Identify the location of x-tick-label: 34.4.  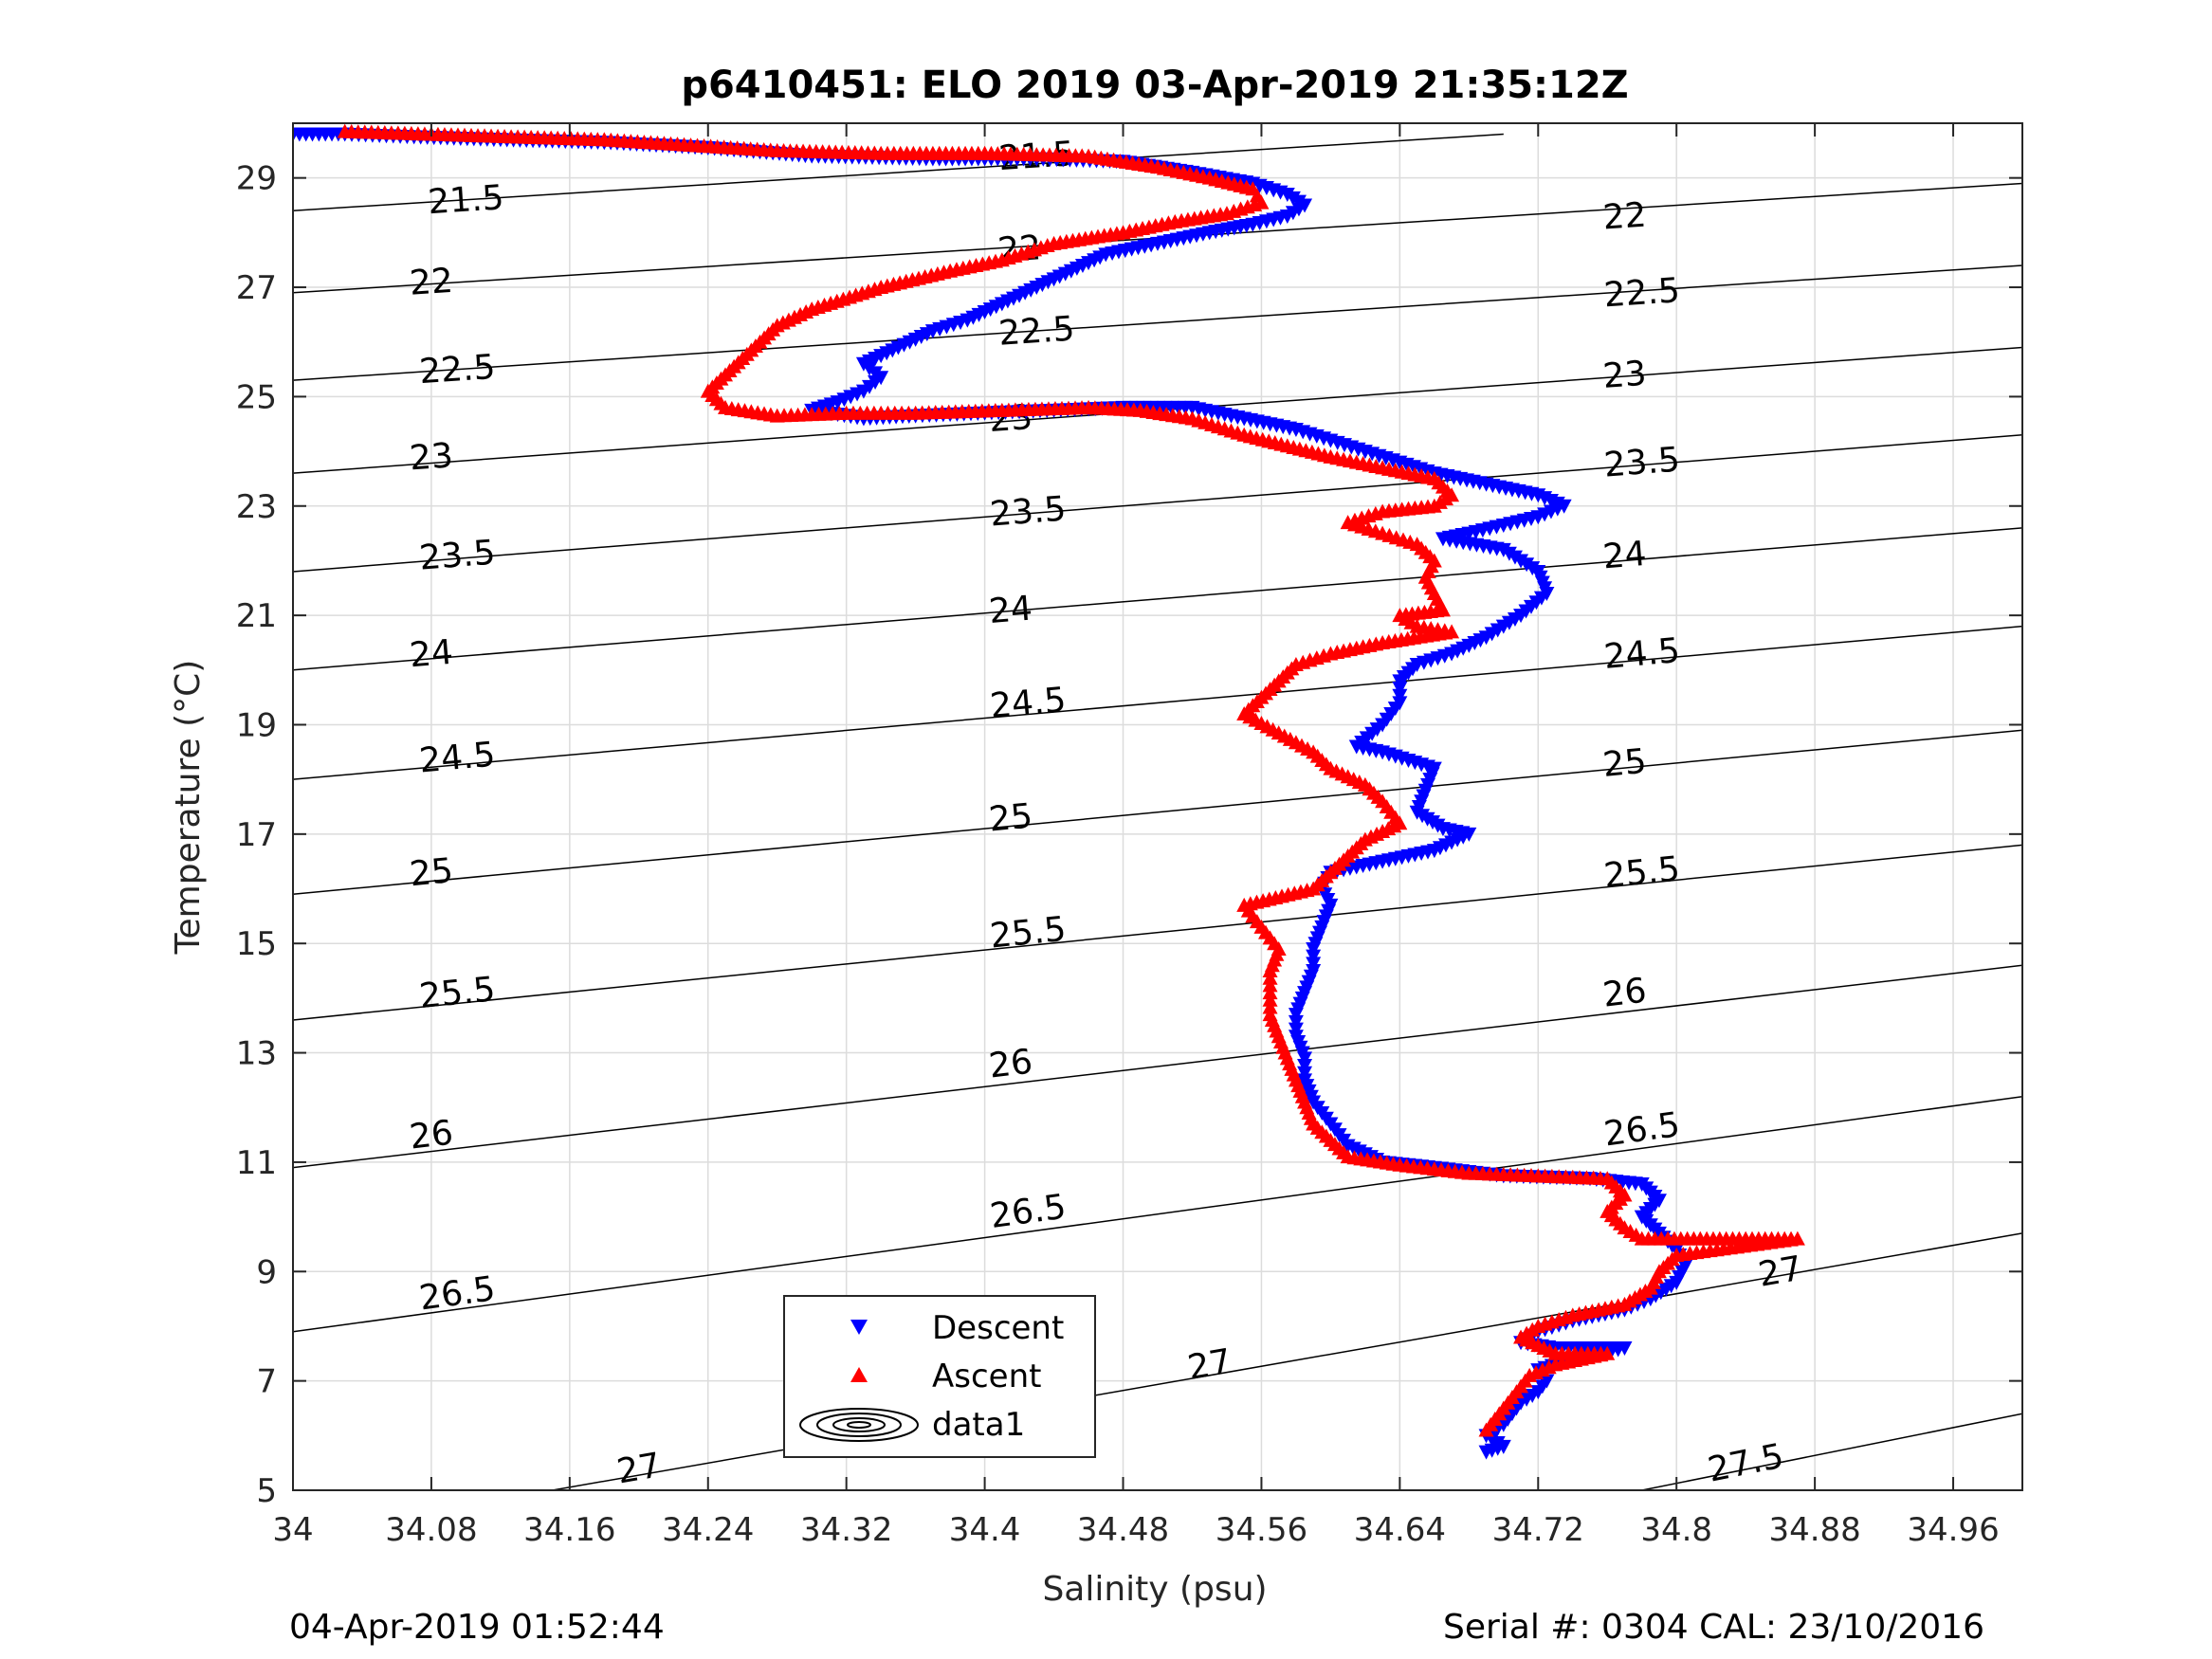
(985, 1530).